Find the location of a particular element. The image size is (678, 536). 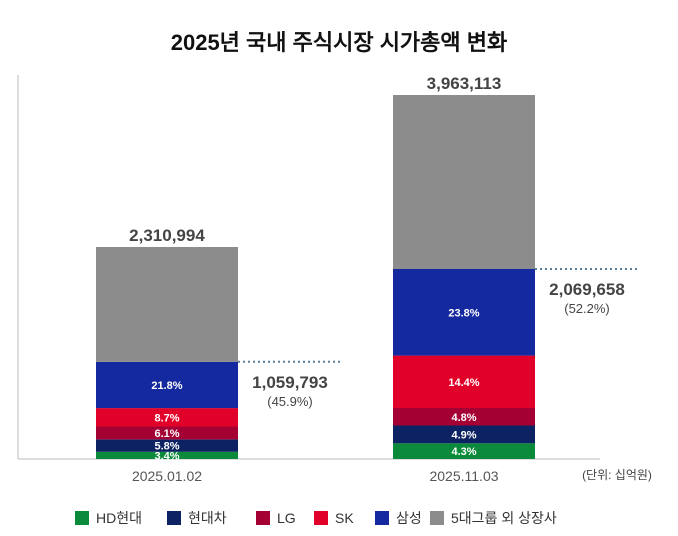

total-label: 3,963,113 is located at coordinates (464, 83).